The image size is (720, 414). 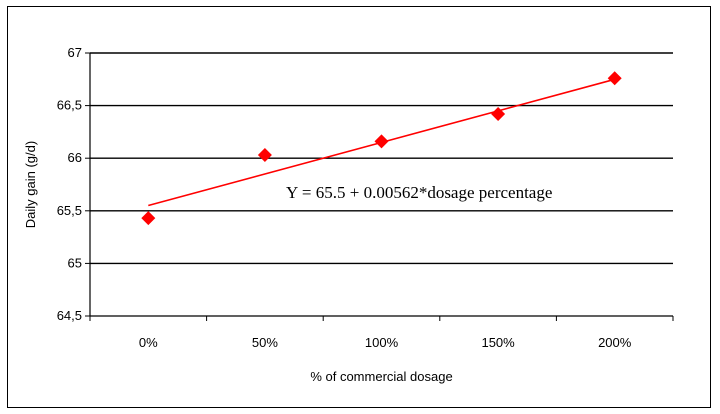 I want to click on y-tick-label: 64,5, so click(x=69, y=315).